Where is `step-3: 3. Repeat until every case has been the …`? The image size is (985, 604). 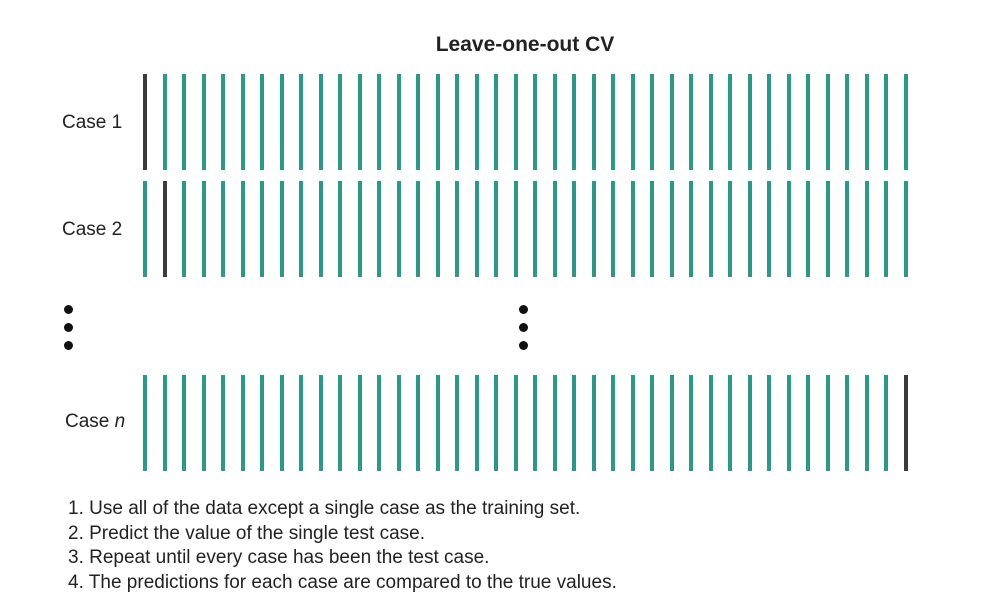 step-3: 3. Repeat until every case has been the … is located at coordinates (279, 557).